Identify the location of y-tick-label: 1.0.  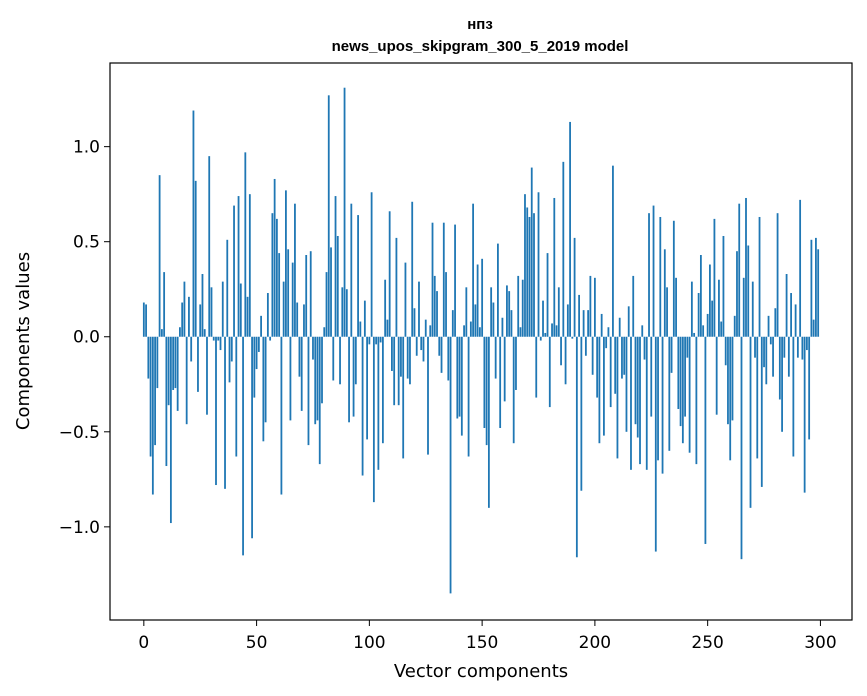
(86, 148).